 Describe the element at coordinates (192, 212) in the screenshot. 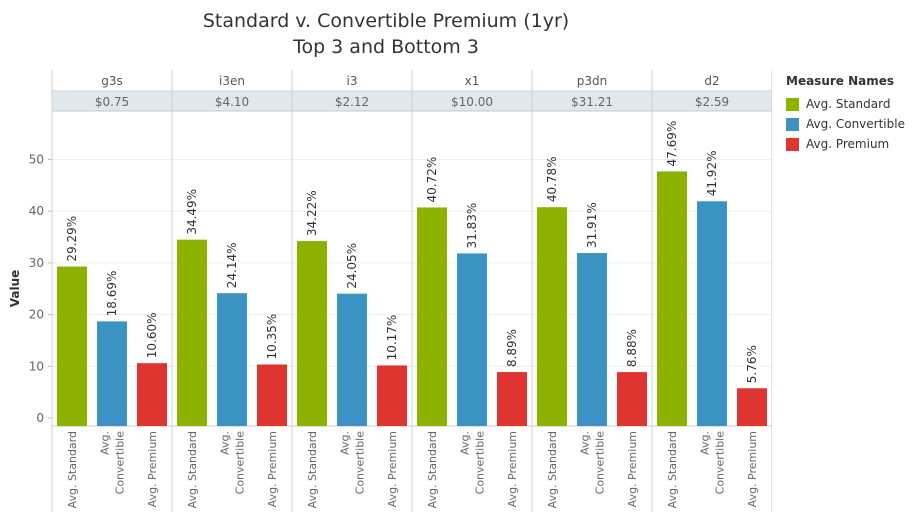

I see `data-label: 34.49%` at that location.